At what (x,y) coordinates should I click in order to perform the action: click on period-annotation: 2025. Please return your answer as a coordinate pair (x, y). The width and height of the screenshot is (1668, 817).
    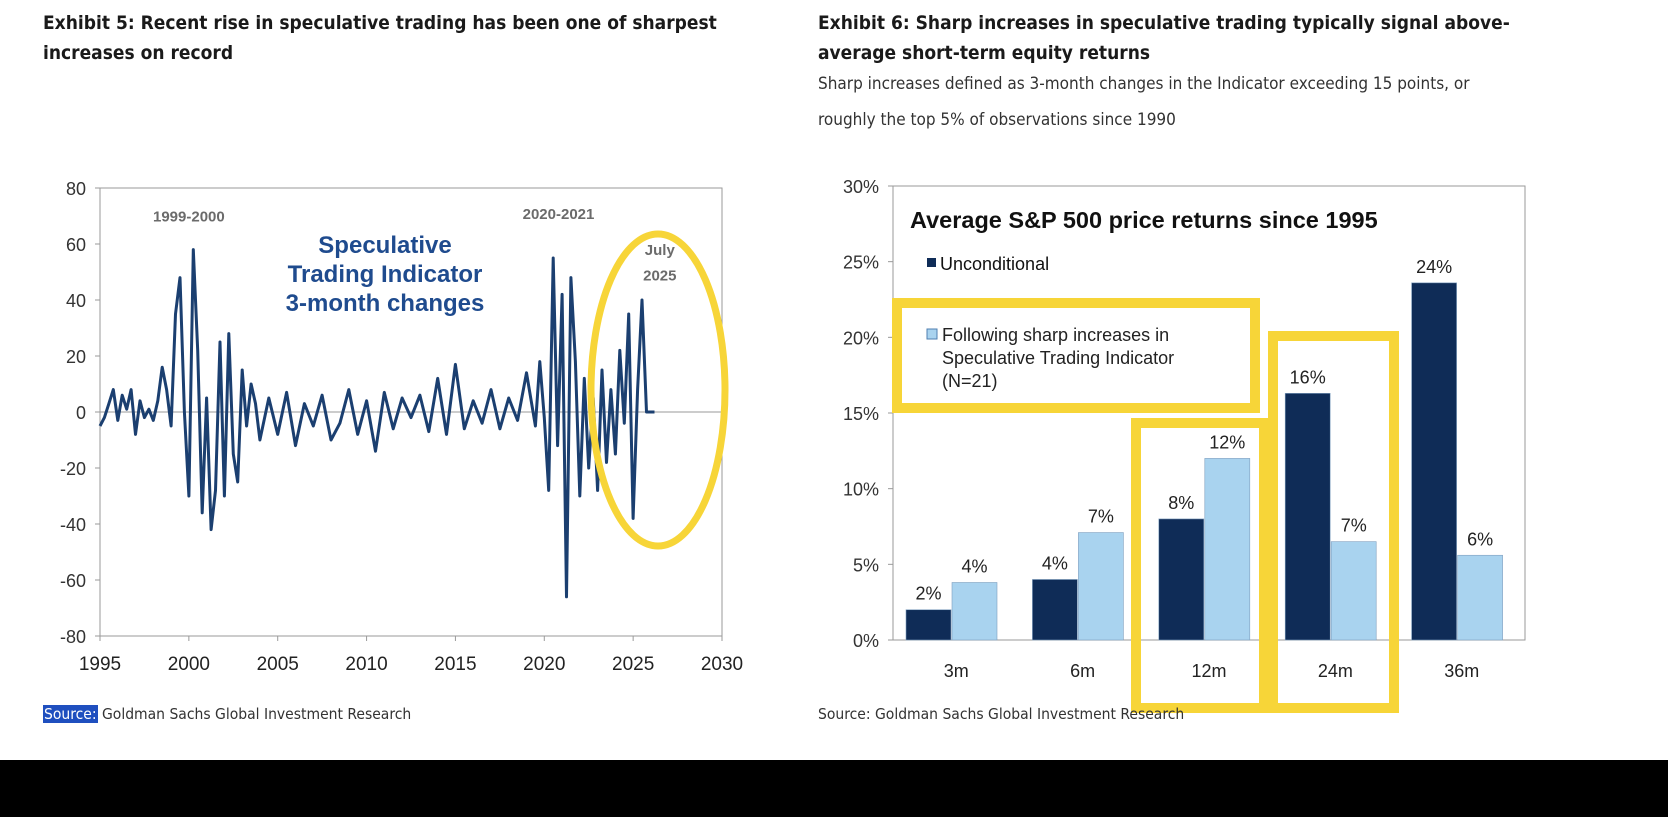
    Looking at the image, I should click on (659, 275).